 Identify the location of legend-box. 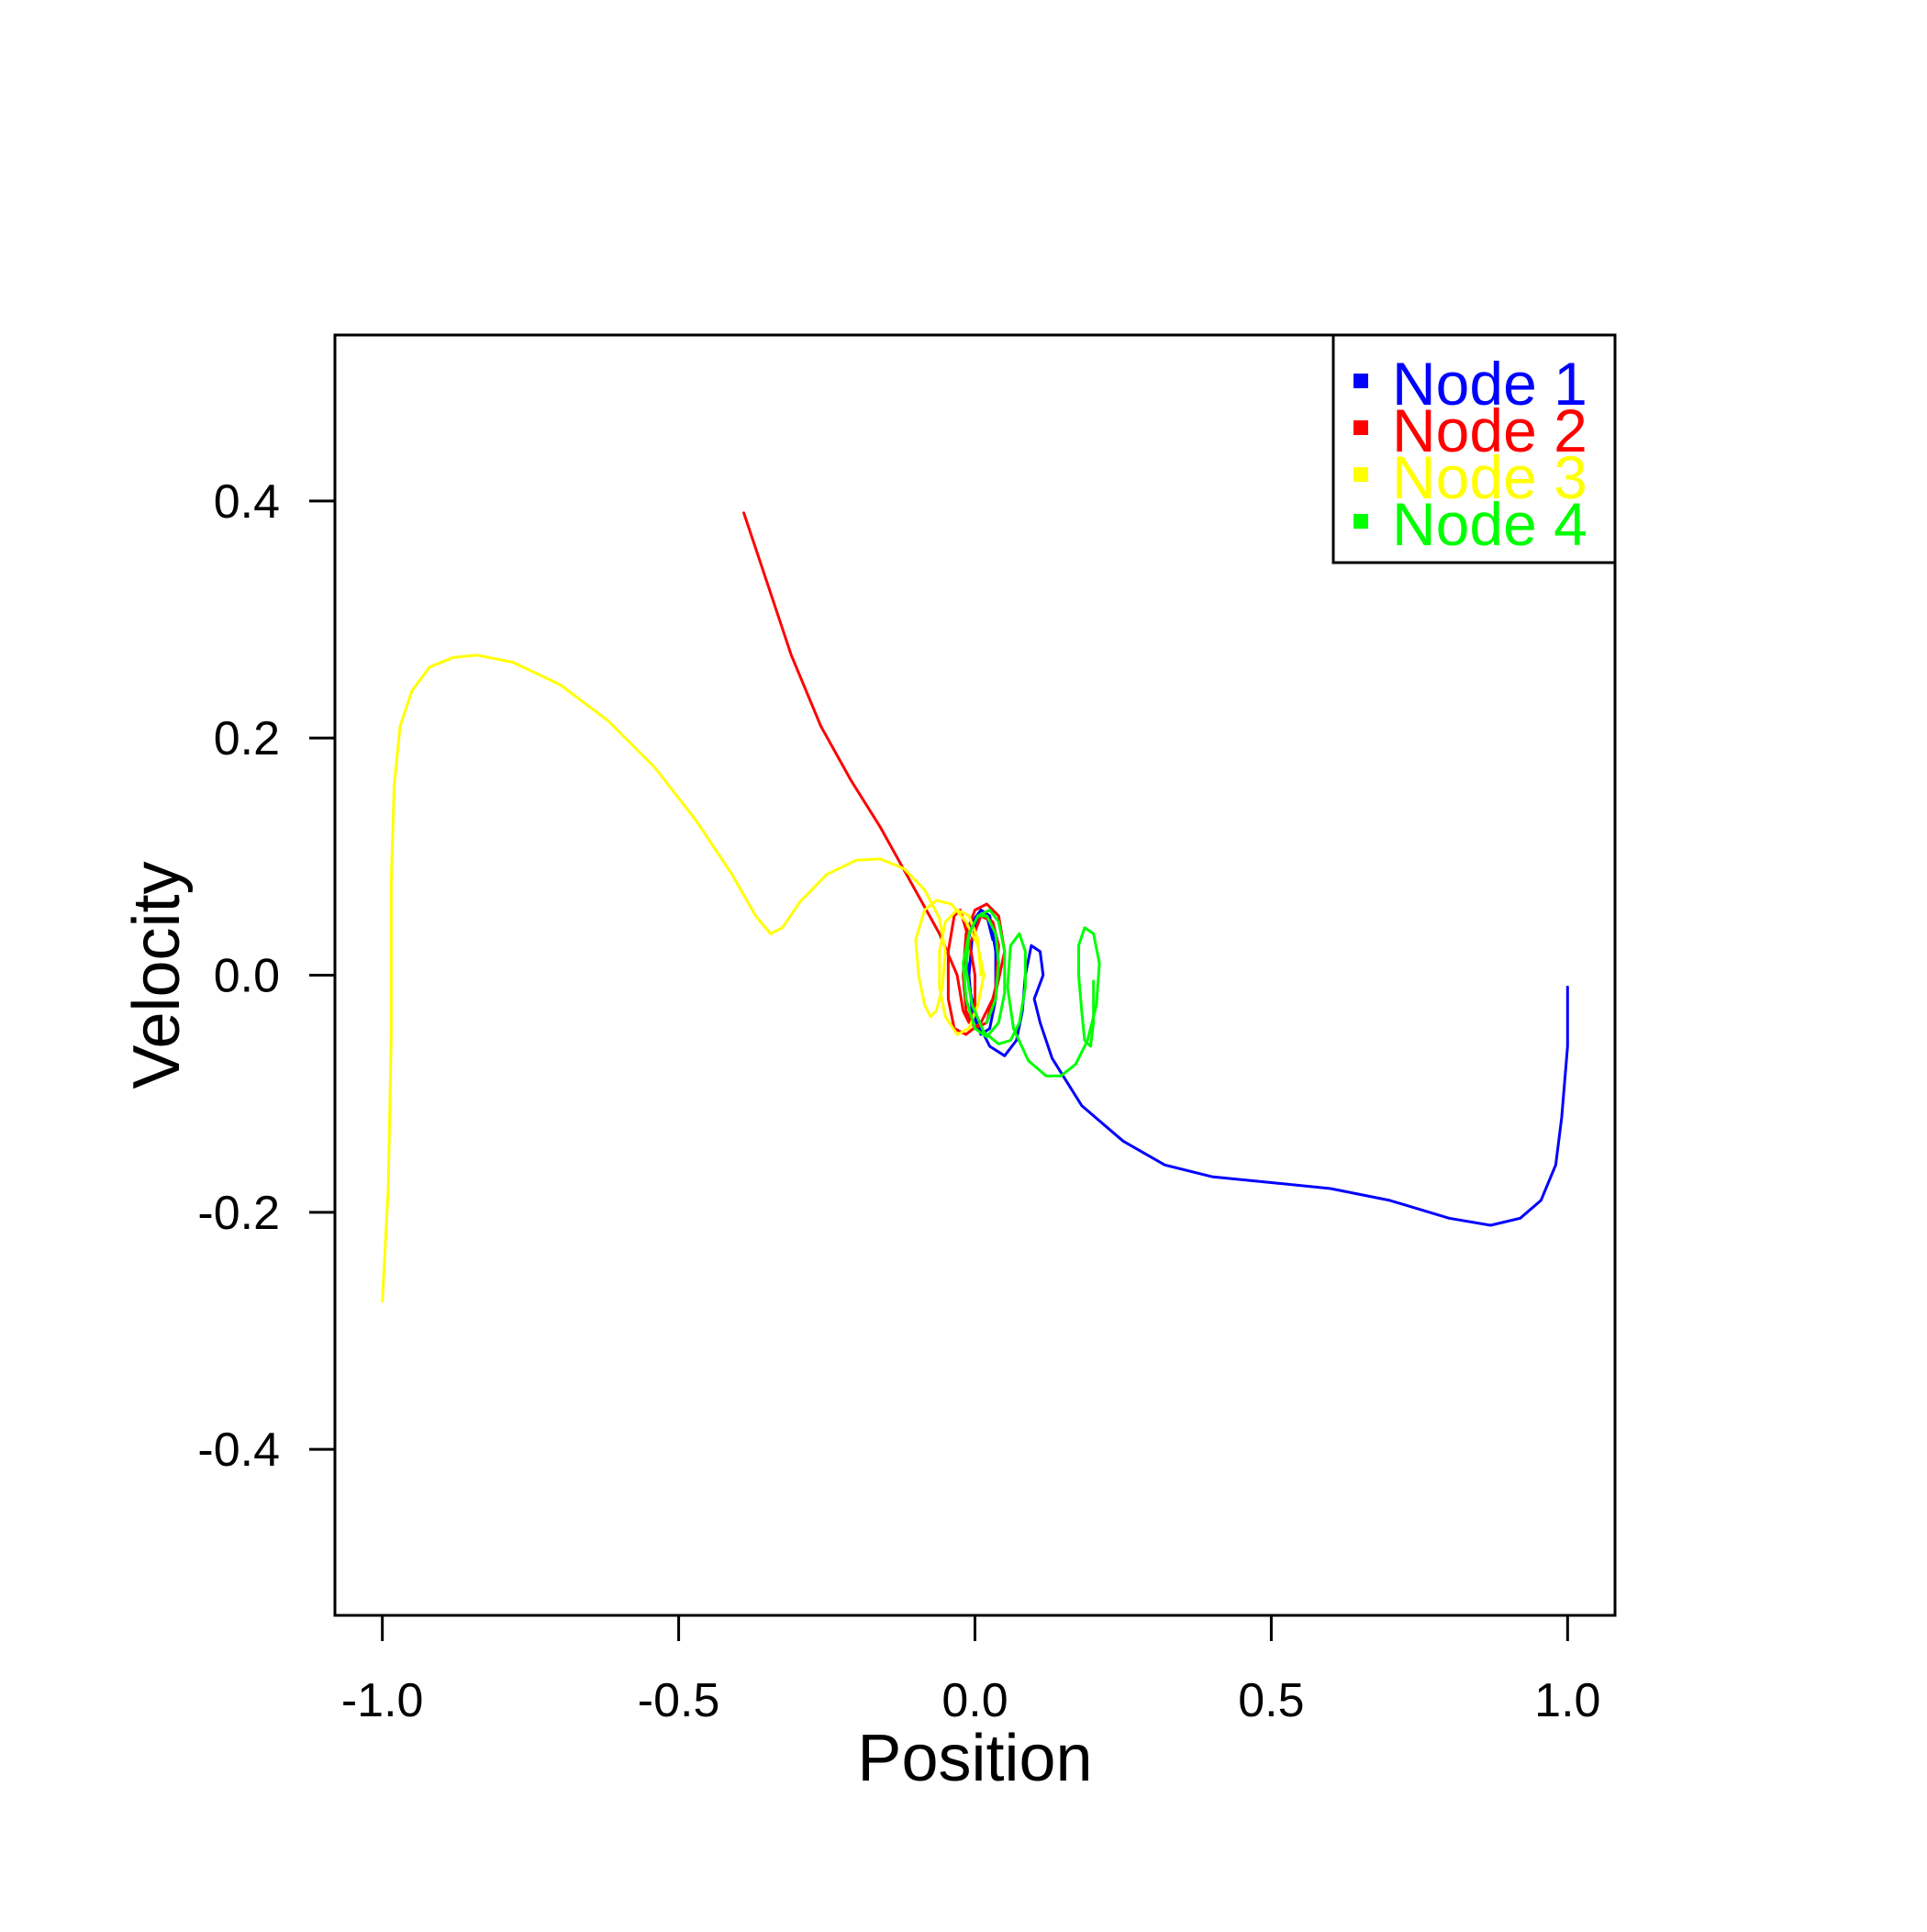
(1474, 449).